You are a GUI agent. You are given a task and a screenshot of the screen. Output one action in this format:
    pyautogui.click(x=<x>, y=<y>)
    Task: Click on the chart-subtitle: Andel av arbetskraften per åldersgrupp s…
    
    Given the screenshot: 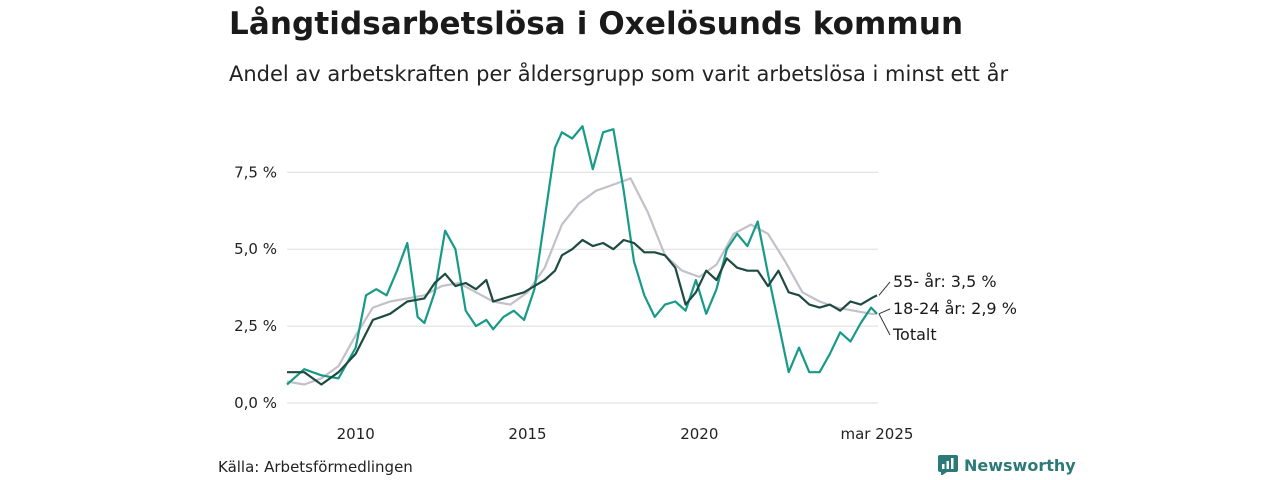 What is the action you would take?
    pyautogui.click(x=619, y=74)
    